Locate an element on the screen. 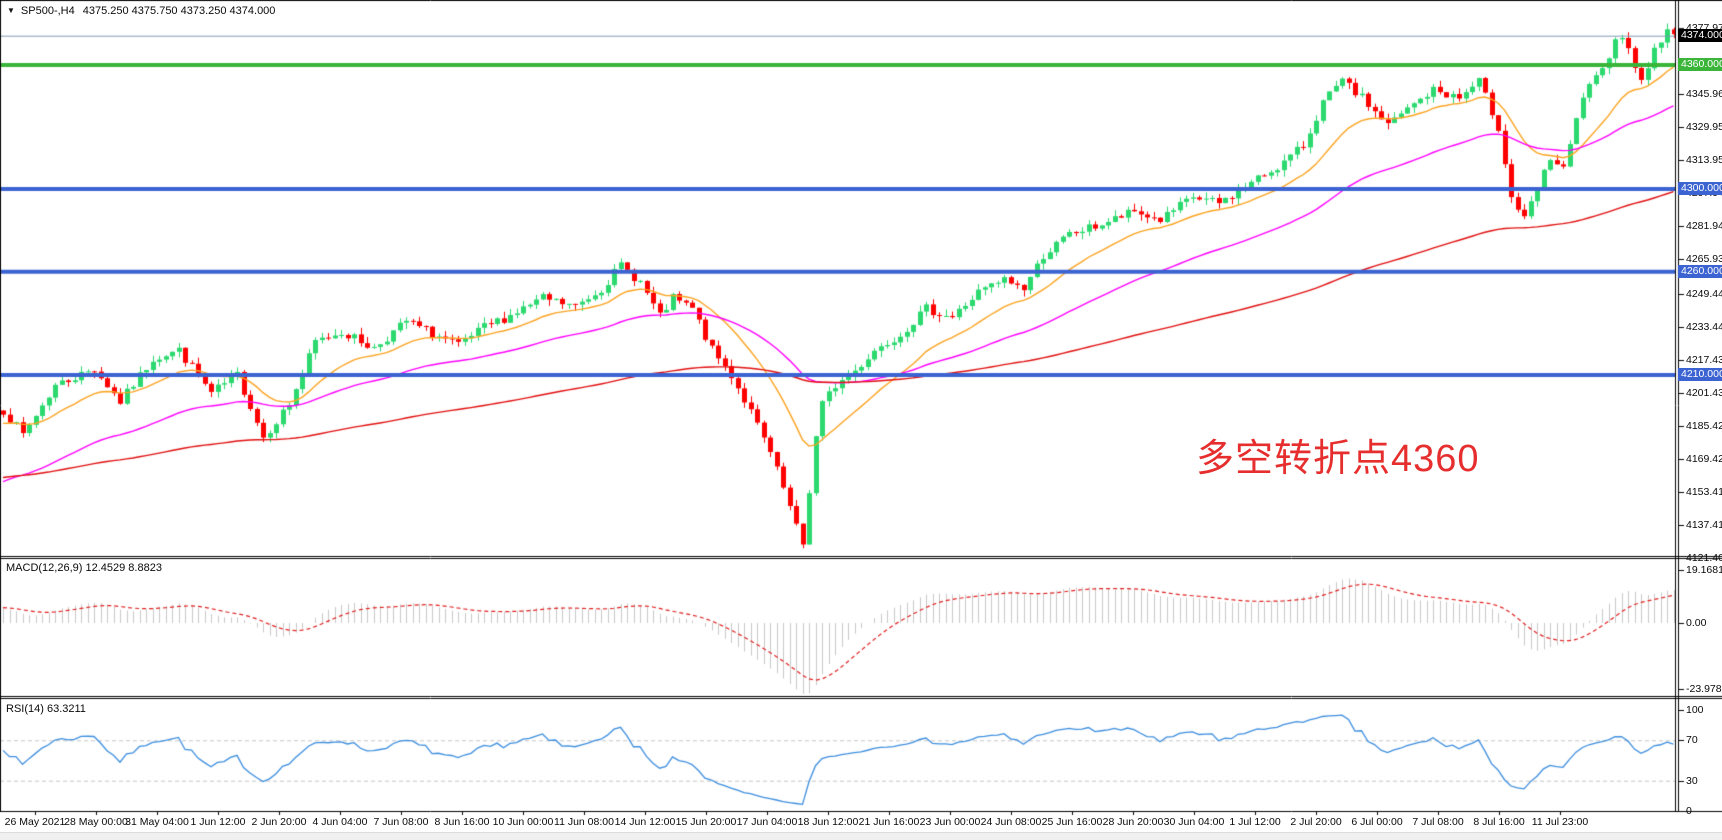  price-level-box: 4210.000 is located at coordinates (1700, 374).